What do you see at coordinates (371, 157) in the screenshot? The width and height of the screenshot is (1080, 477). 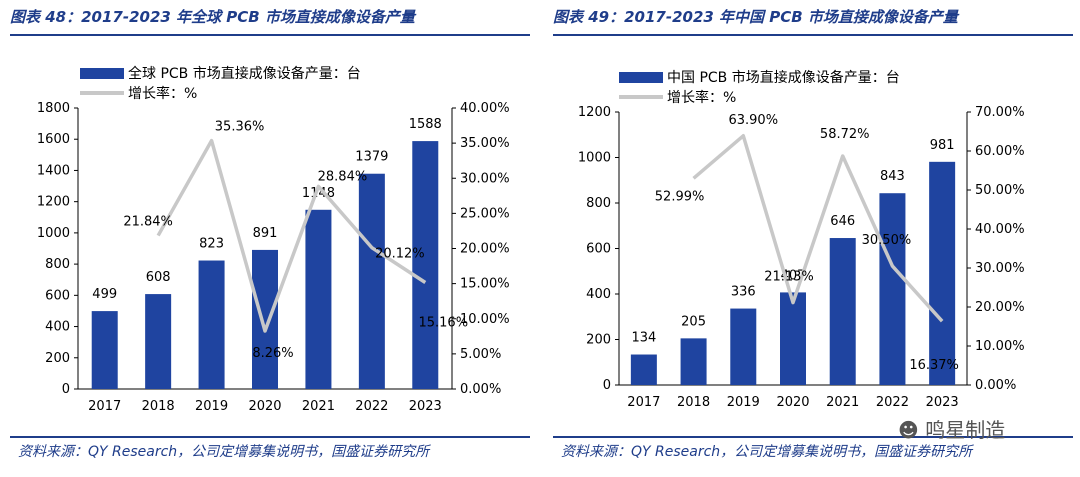 I see `bar-value-label: 1379` at bounding box center [371, 157].